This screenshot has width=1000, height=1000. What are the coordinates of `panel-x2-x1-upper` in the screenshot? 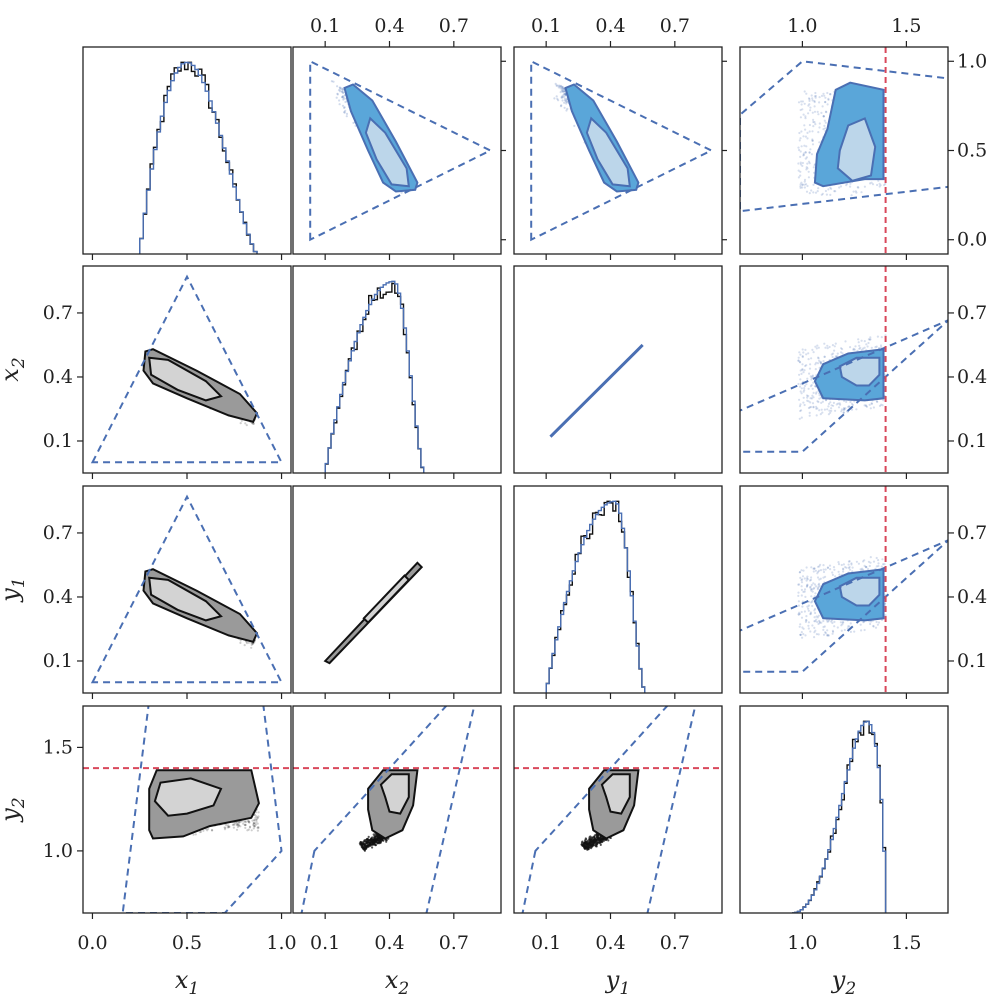 It's located at (401, 150).